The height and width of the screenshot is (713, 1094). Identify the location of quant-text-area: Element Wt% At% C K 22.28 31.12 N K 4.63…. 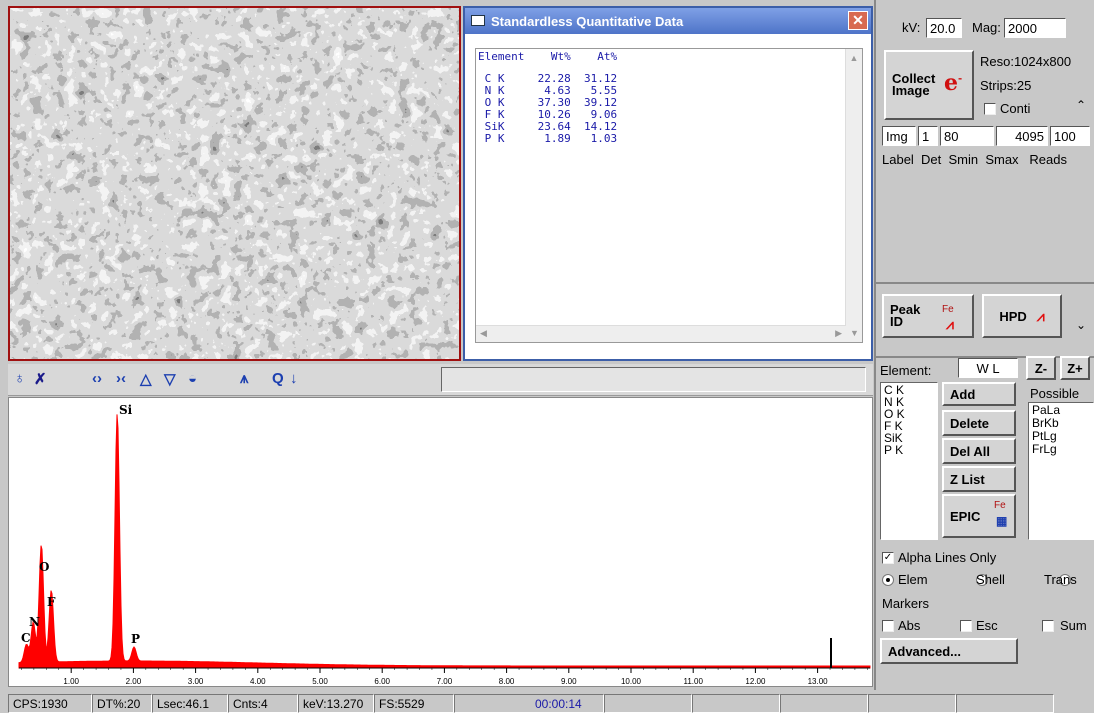
(669, 195).